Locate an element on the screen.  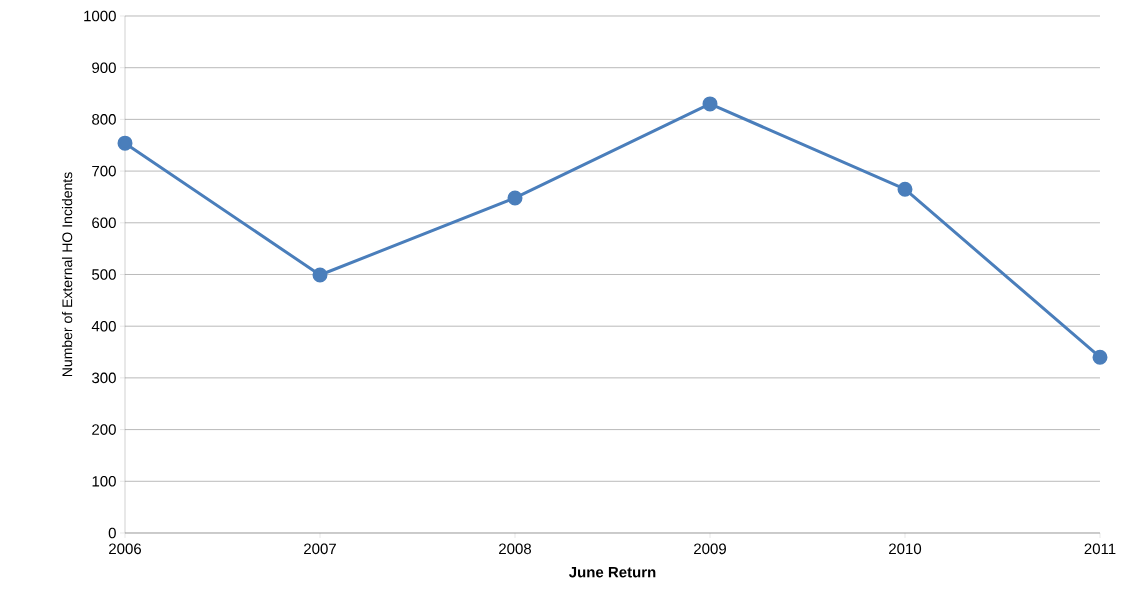
x-tick-label: 2006 is located at coordinates (125, 549).